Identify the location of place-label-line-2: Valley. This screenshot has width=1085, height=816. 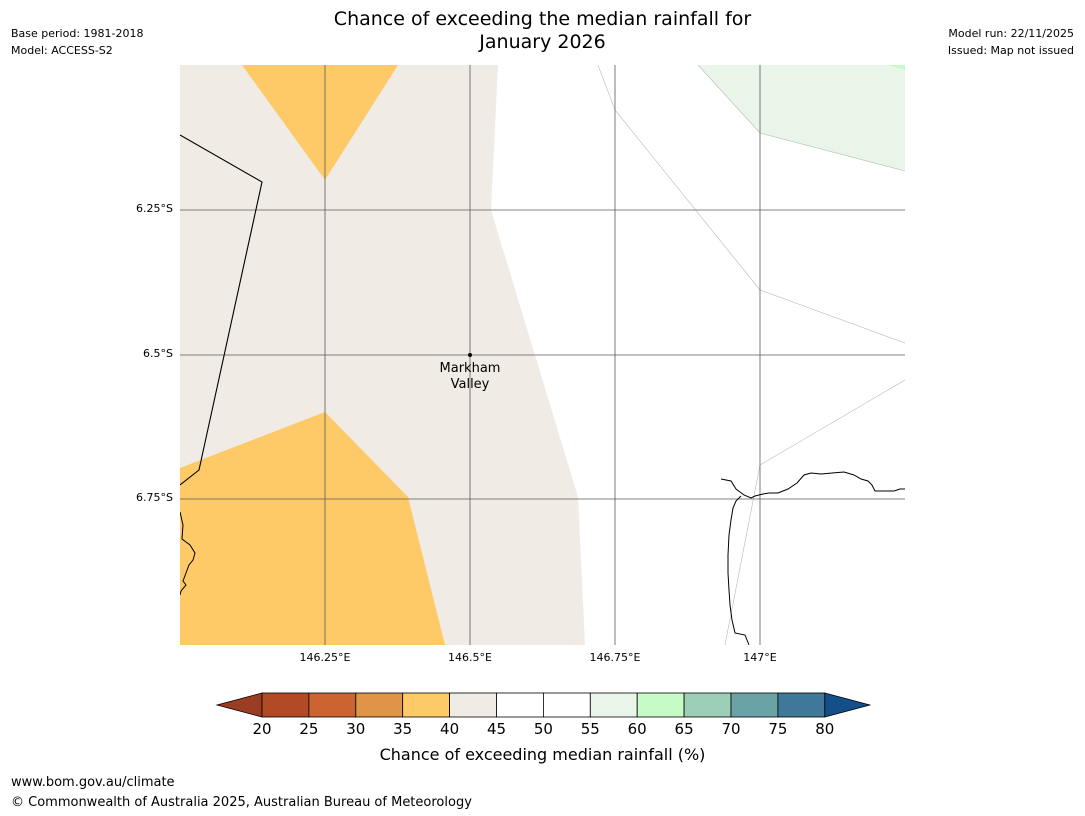
(470, 384).